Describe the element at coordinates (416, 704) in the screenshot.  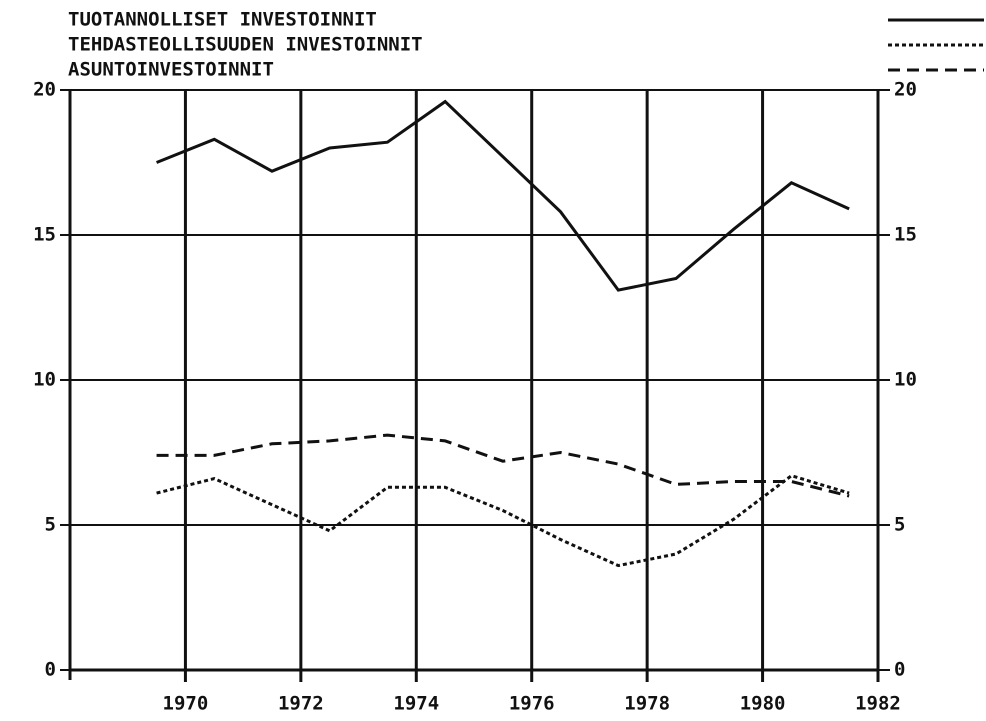
I see `x-tick-label: 1974` at that location.